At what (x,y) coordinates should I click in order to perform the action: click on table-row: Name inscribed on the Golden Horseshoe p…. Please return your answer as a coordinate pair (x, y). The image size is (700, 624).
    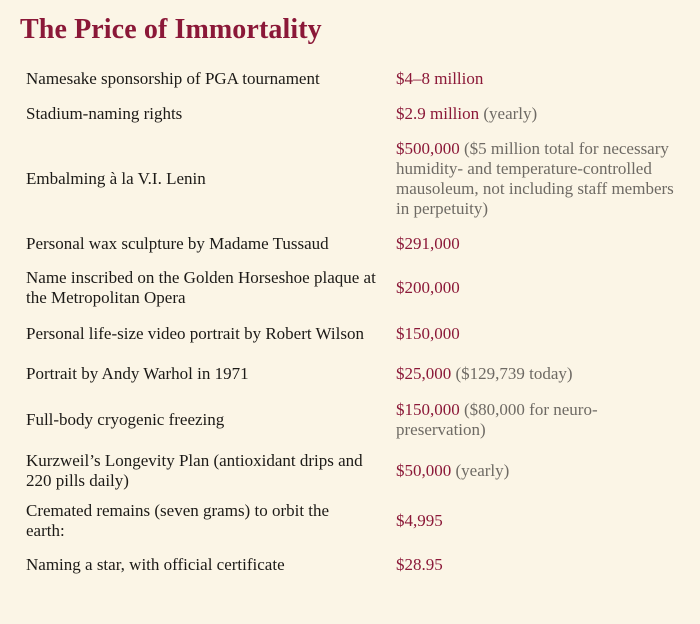
    Looking at the image, I should click on (356, 288).